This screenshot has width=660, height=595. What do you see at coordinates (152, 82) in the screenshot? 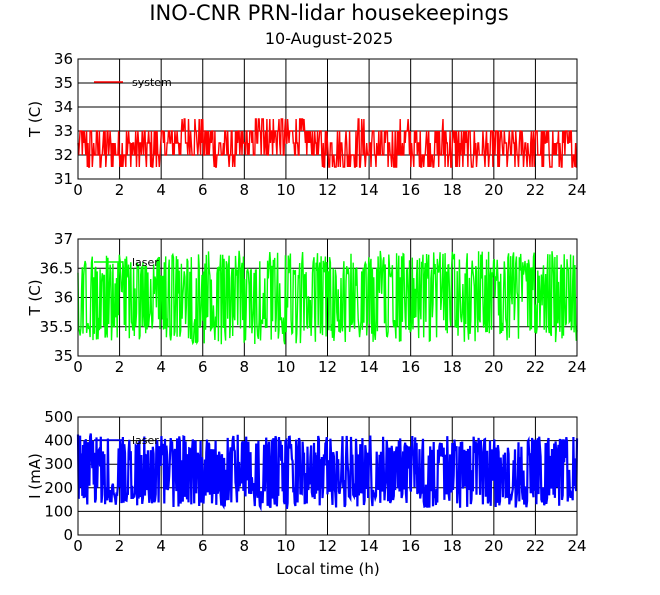
I see `legend-label: system` at bounding box center [152, 82].